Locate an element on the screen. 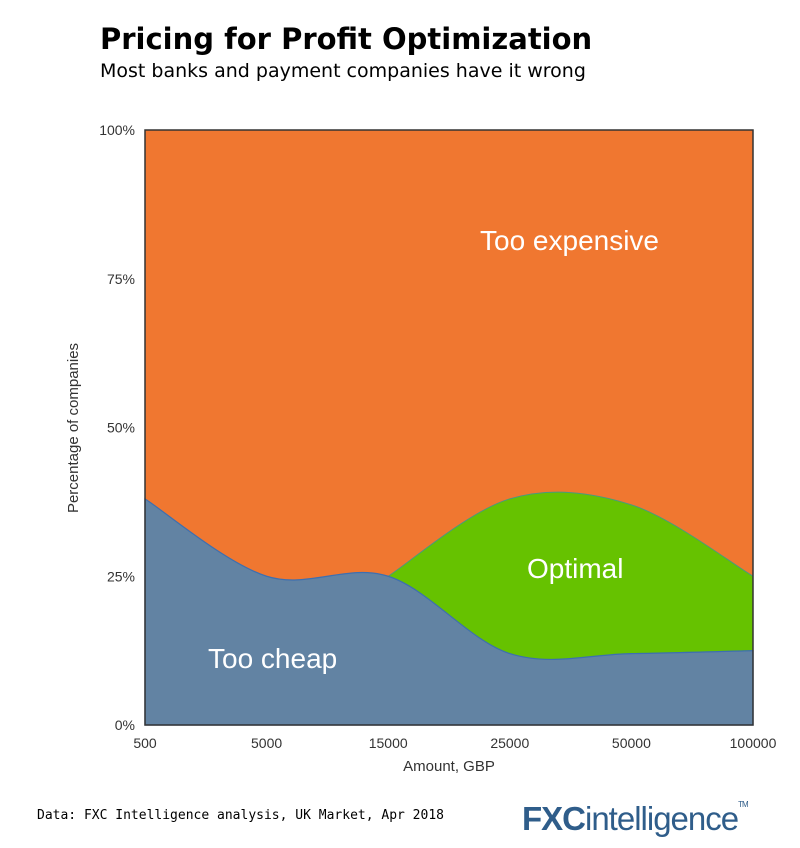 The width and height of the screenshot is (800, 848). x-tick-label: 500 is located at coordinates (145, 743).